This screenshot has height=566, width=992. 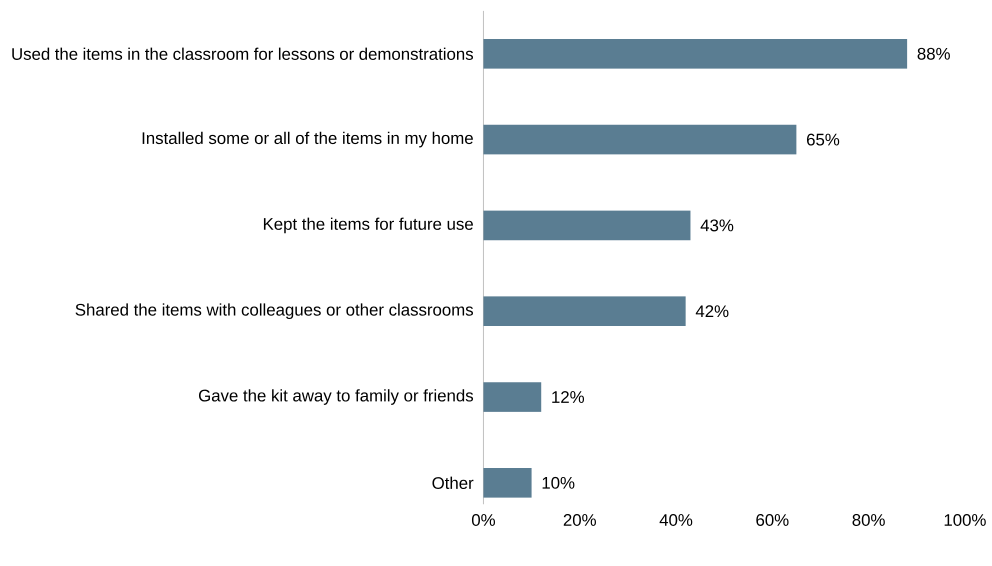 I want to click on data-label: 43%, so click(x=717, y=225).